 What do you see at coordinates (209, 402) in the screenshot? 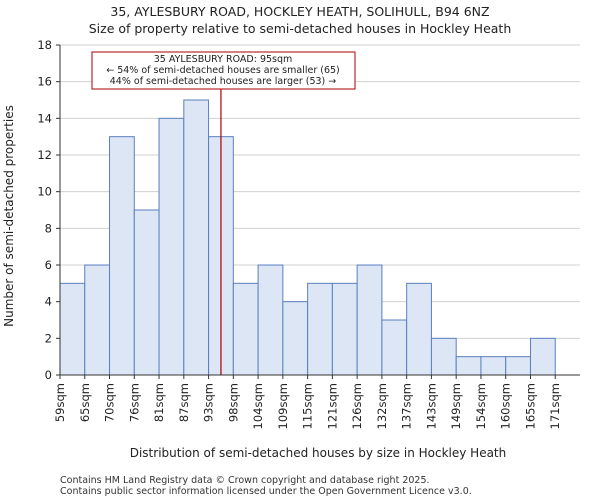
I see `x-tick-label: 93sqm` at bounding box center [209, 402].